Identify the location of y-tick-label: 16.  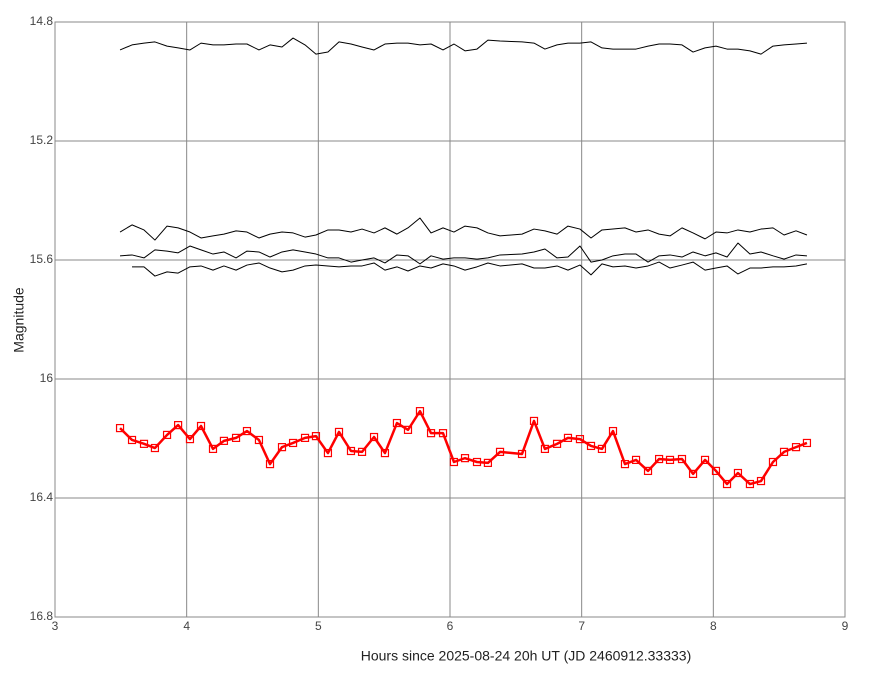
(47, 378).